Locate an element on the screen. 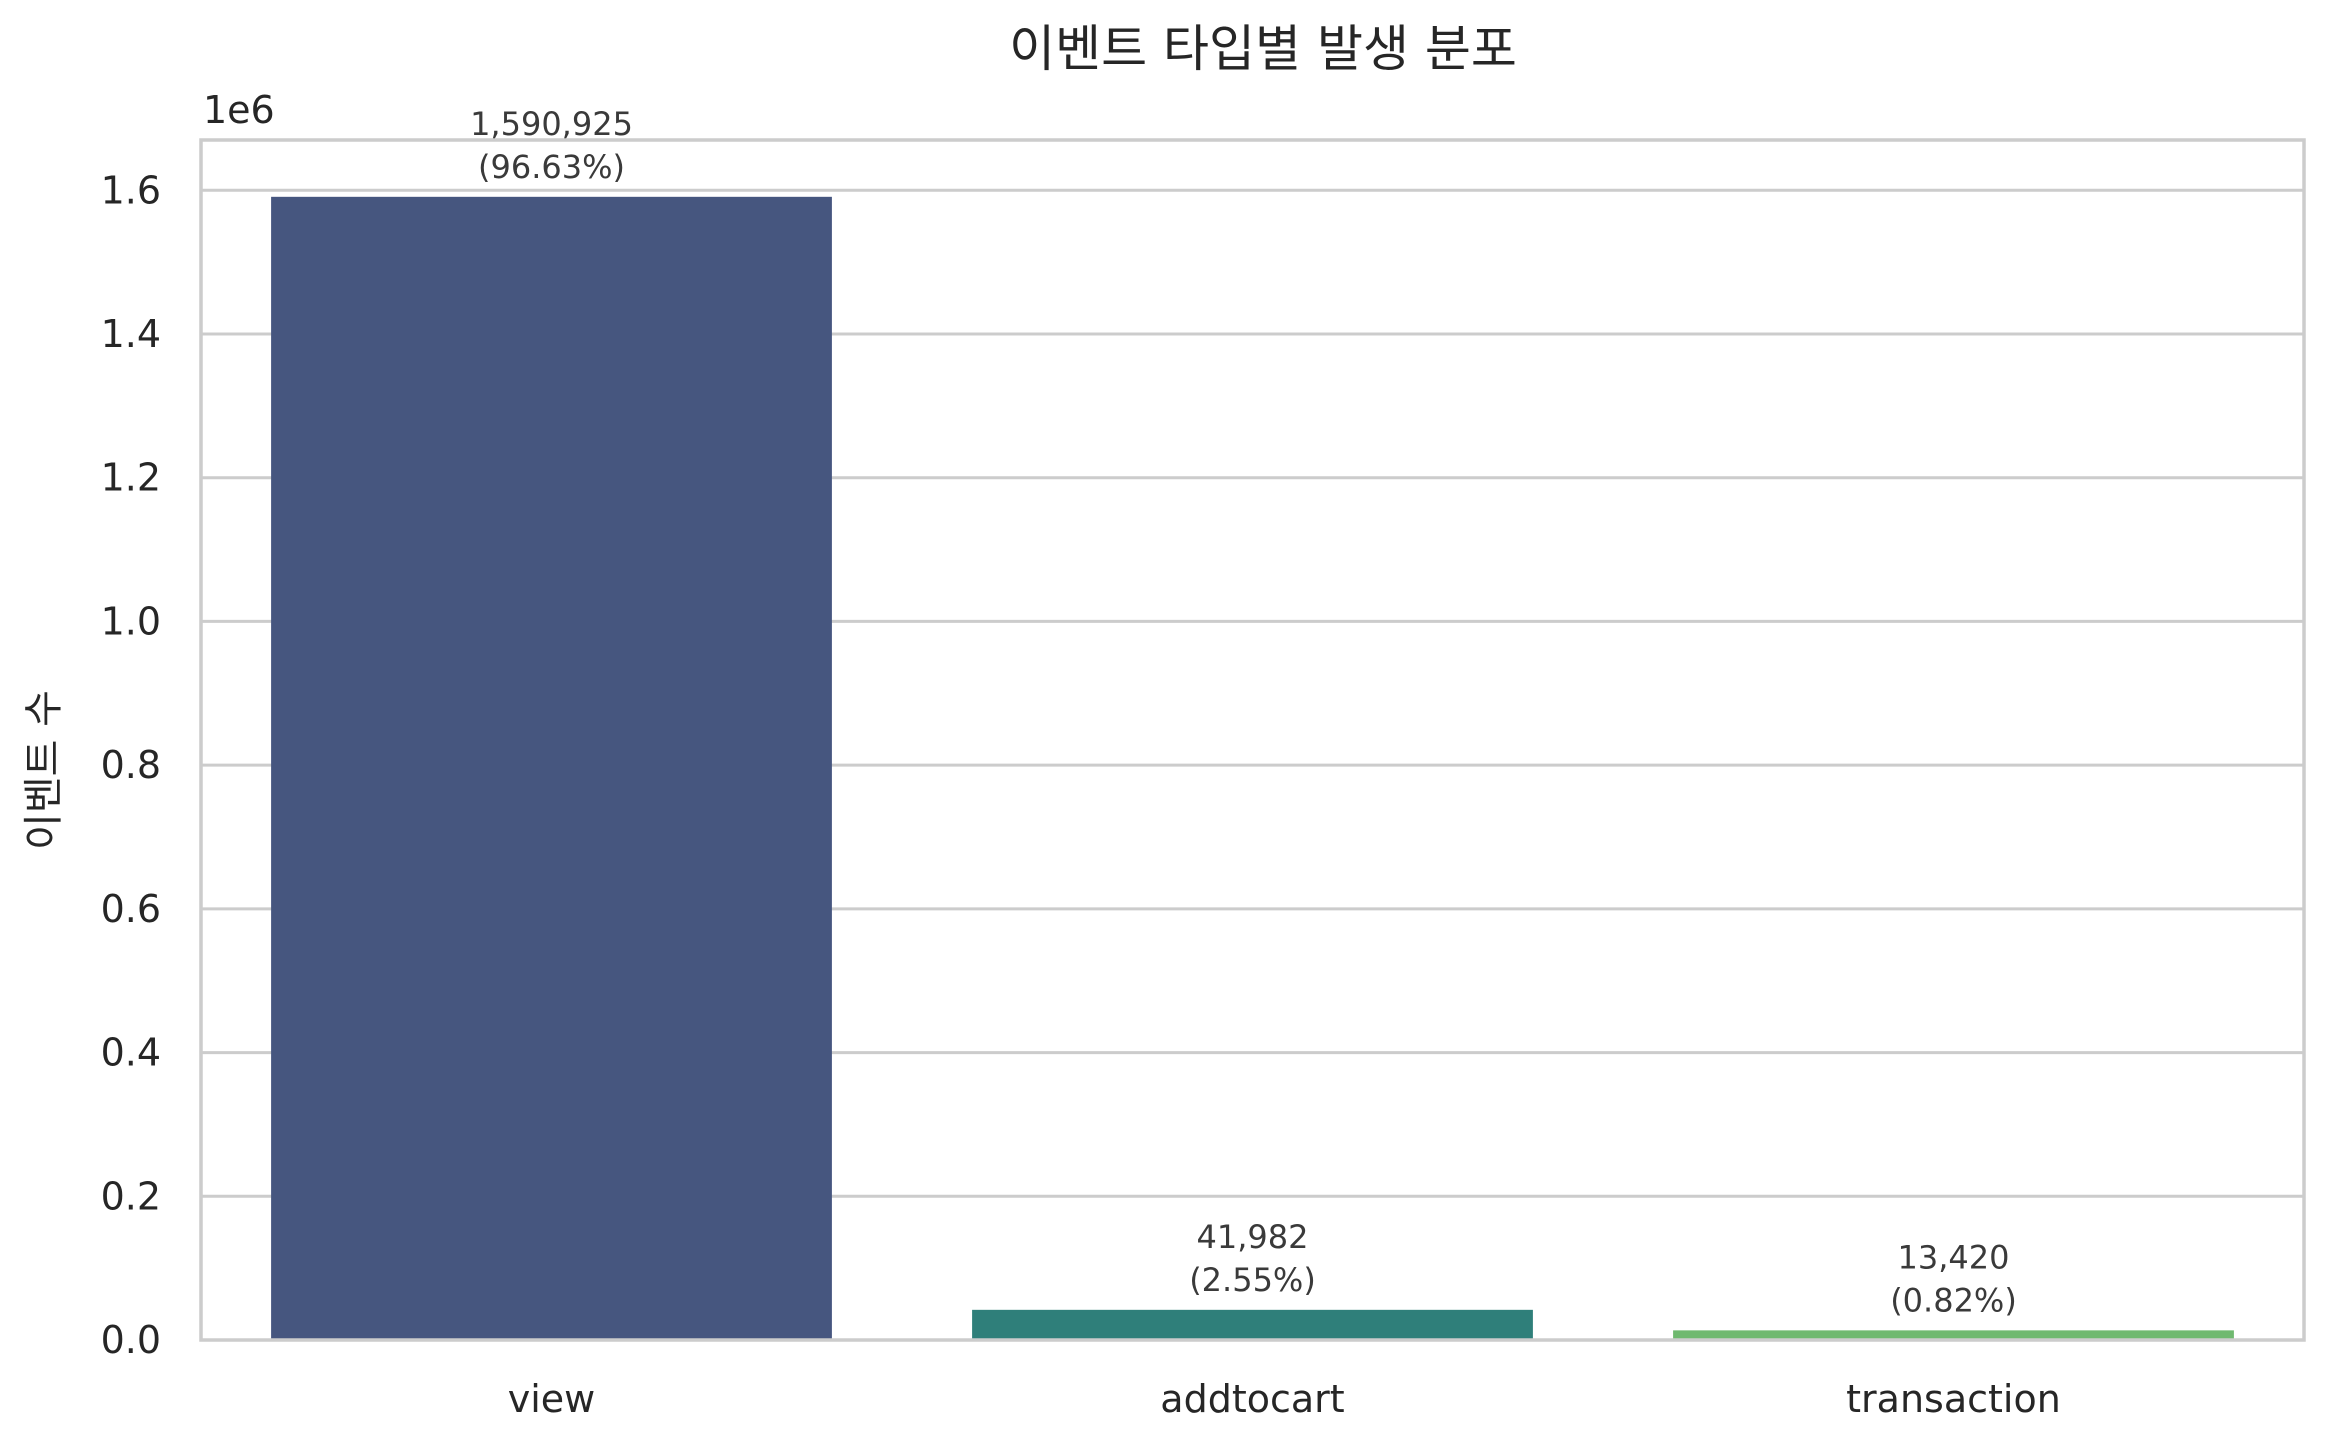 The height and width of the screenshot is (1455, 2352). y-tick-label: 0.2 is located at coordinates (131, 1196).